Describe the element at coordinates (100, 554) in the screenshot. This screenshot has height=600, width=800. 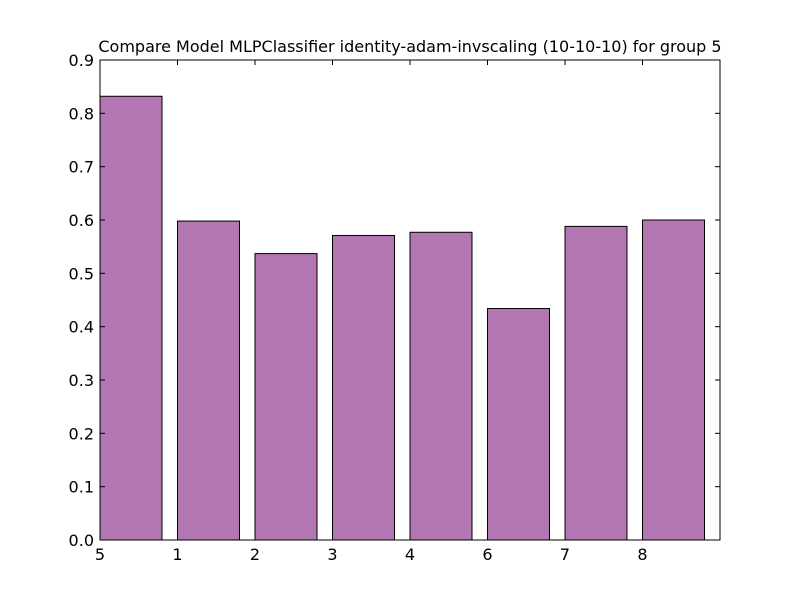
I see `x-tick-label: 5` at that location.